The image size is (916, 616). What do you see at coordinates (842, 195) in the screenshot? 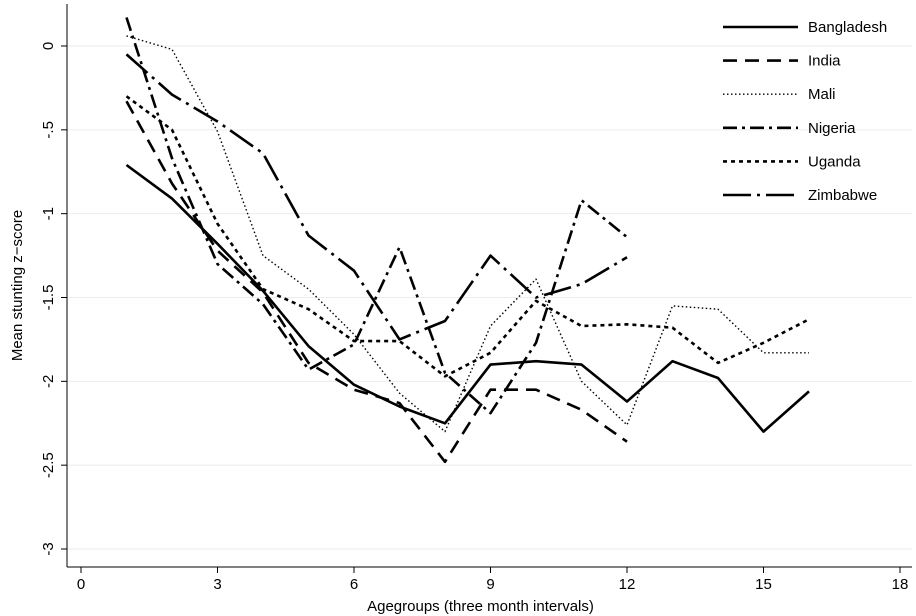
I see `legend-label-zimbabwe: Zimbabwe` at bounding box center [842, 195].